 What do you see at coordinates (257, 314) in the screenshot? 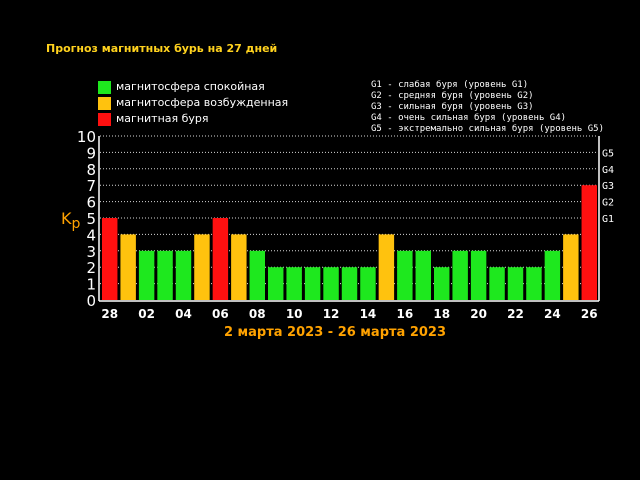
I see `x-tick-label: 08` at bounding box center [257, 314].